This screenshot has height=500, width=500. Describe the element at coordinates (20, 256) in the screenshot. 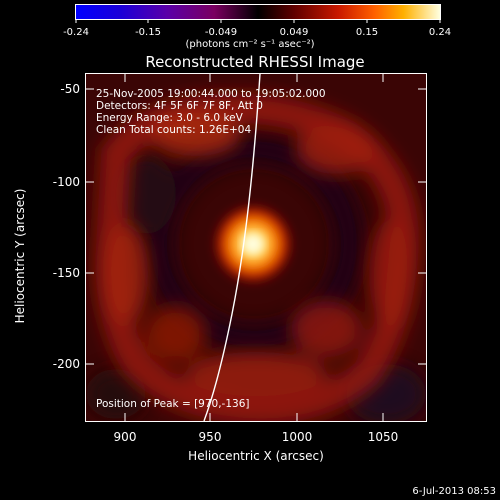

I see `y-axis-label: Heliocentric Y (arcsec)` at that location.